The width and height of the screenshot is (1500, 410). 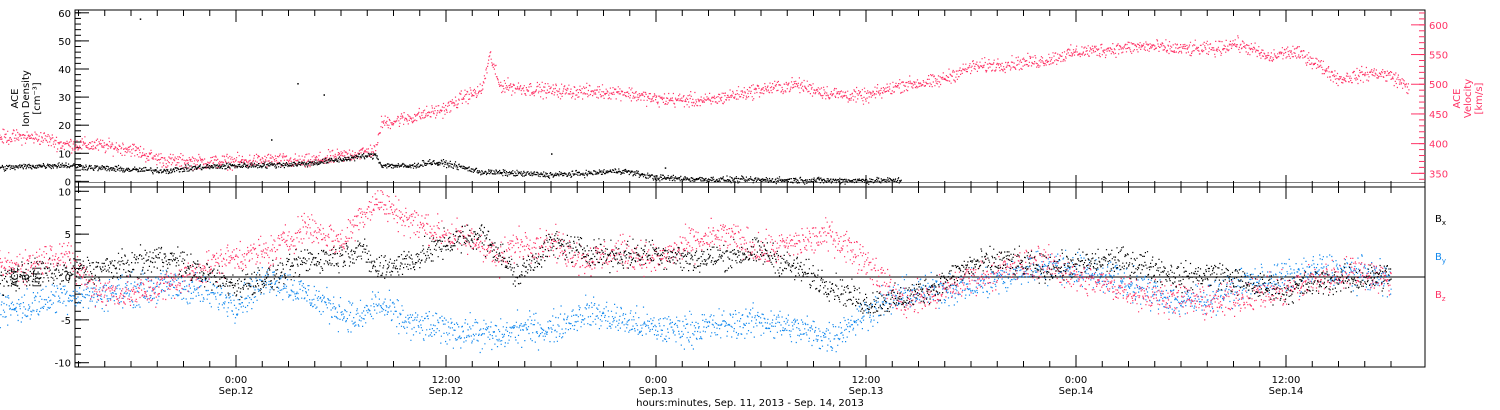 I want to click on left-tick-label: 30, so click(x=64, y=98).